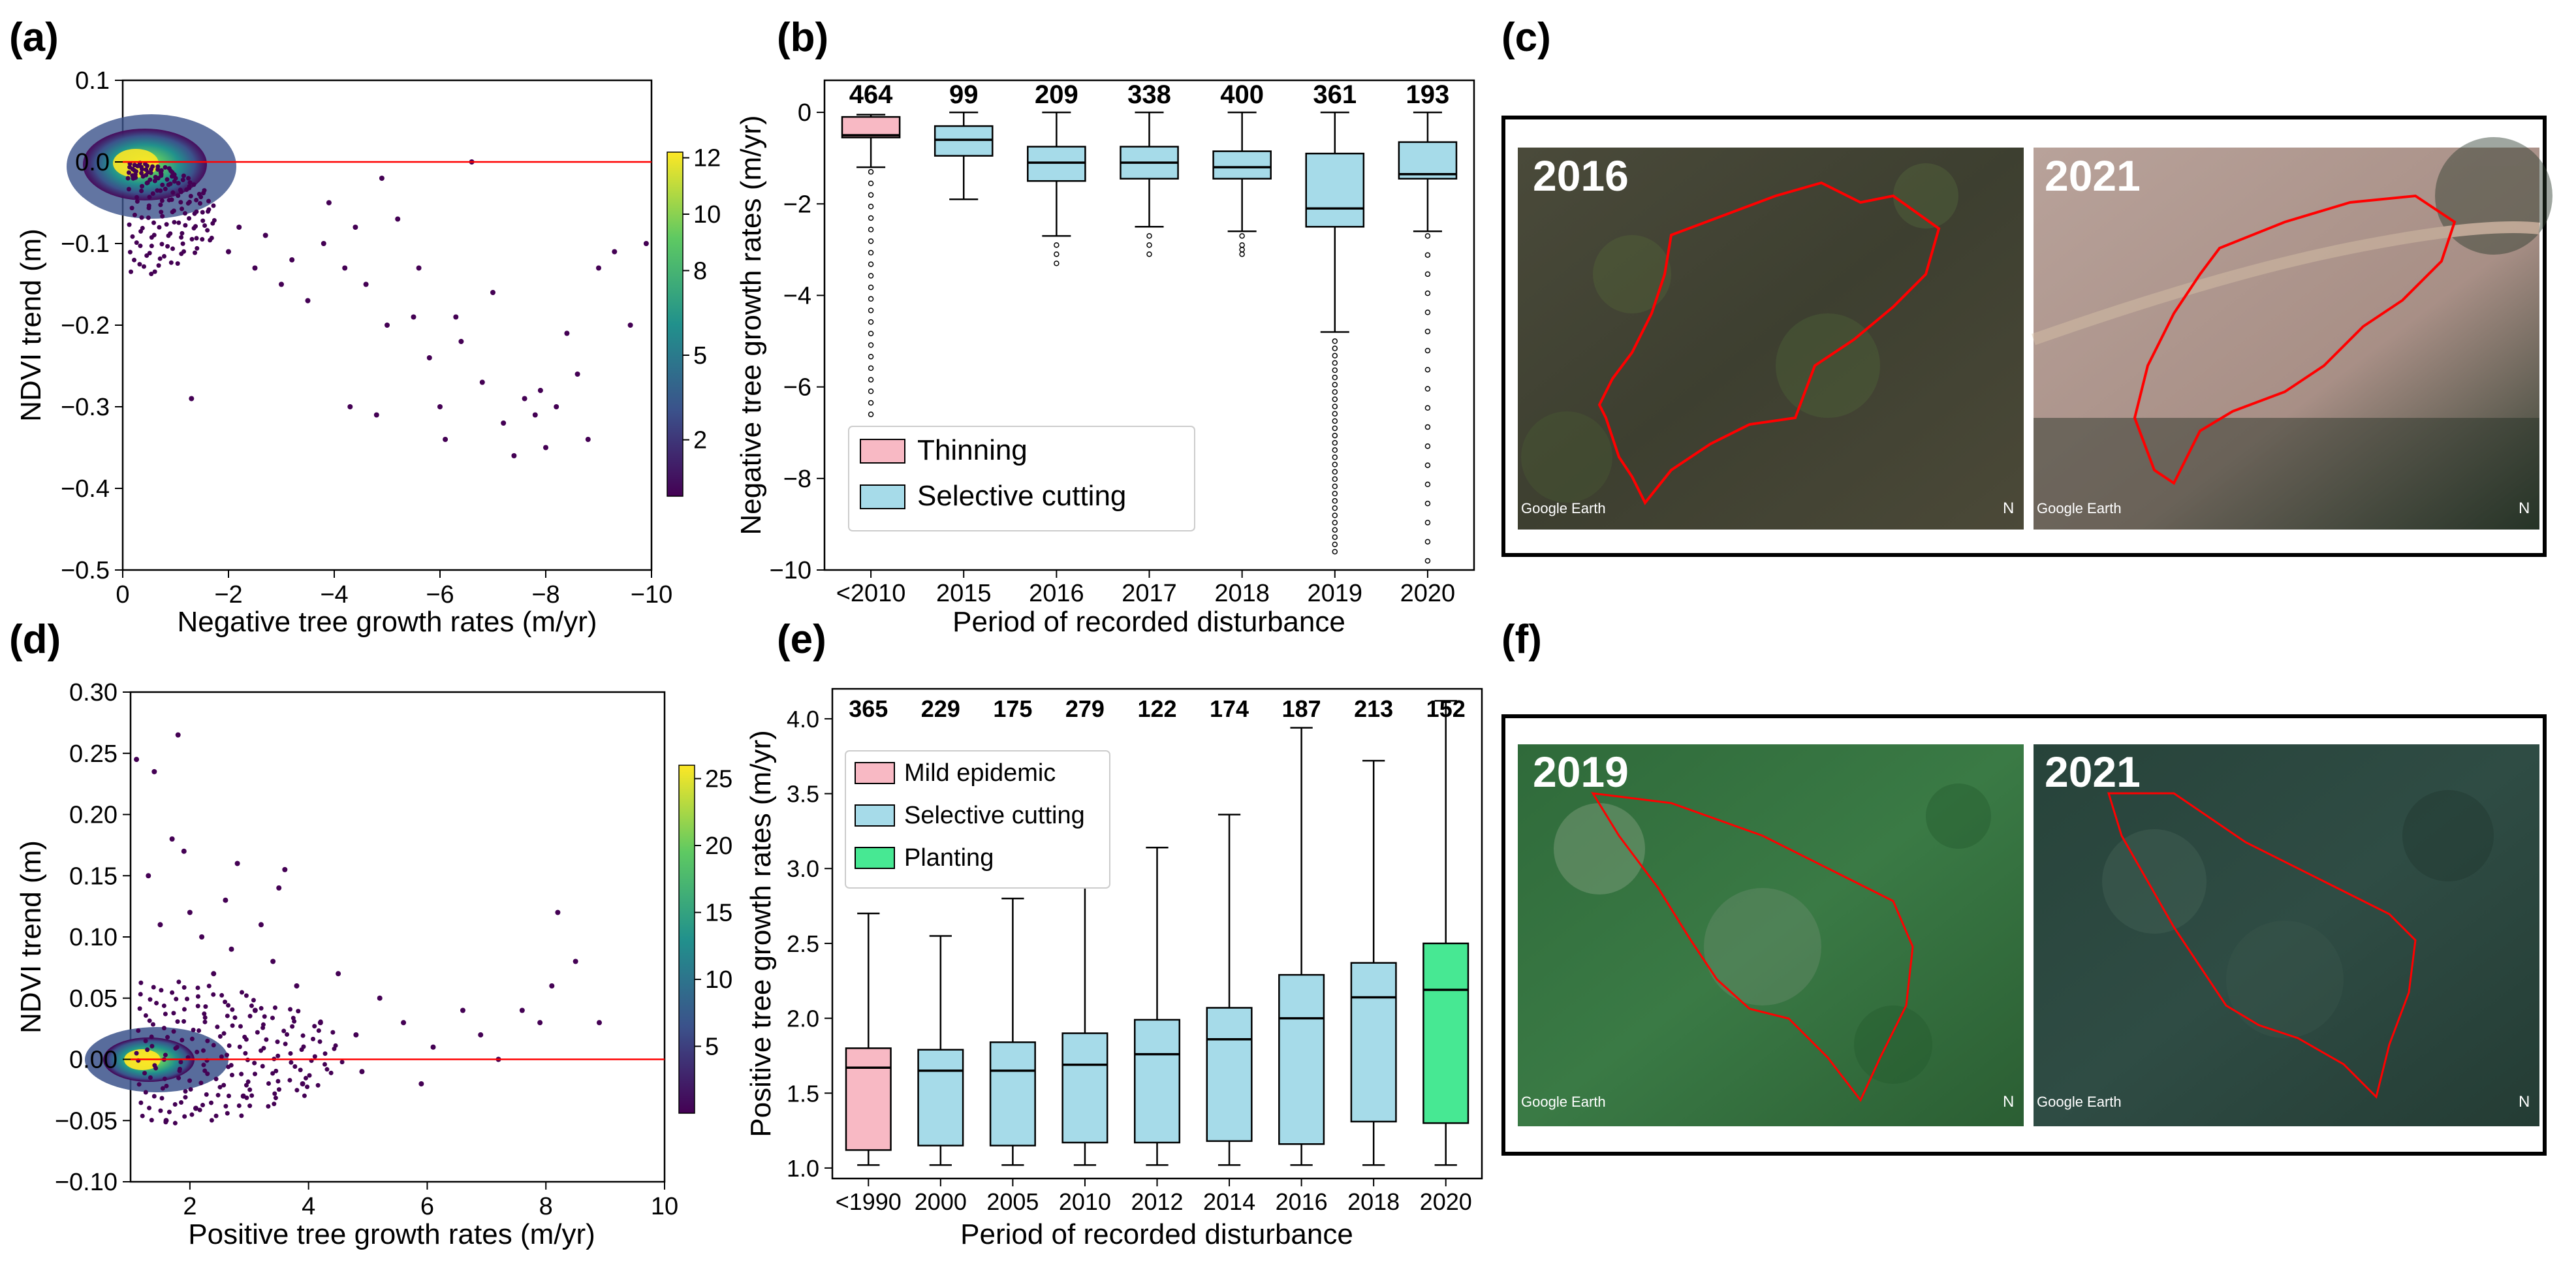  Describe the element at coordinates (1335, 95) in the screenshot. I see `count-label-b-5: 361` at that location.